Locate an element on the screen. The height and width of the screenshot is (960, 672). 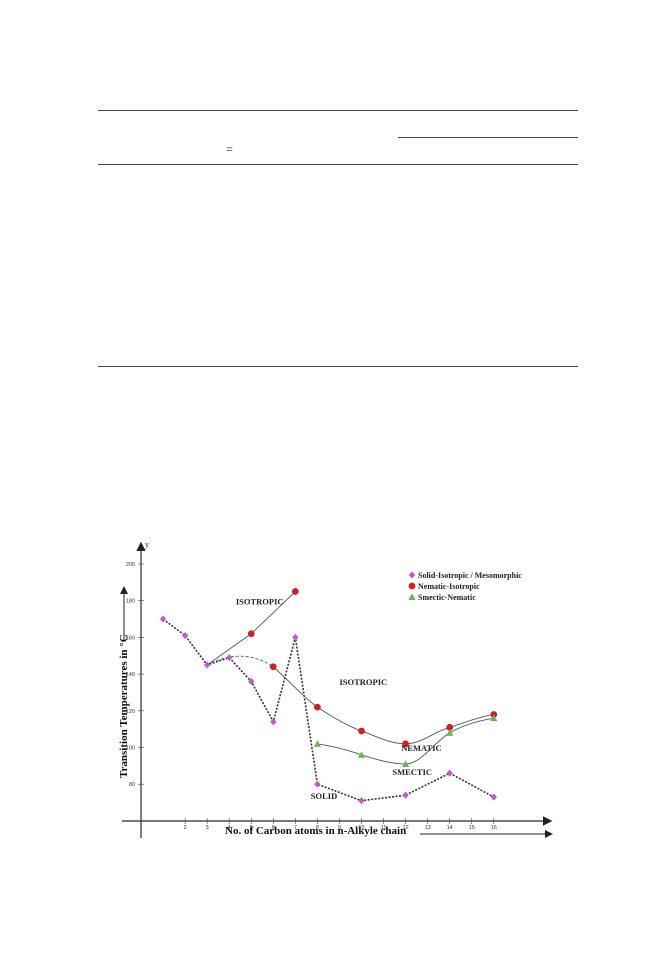
table-bottom-rule is located at coordinates (338, 366).